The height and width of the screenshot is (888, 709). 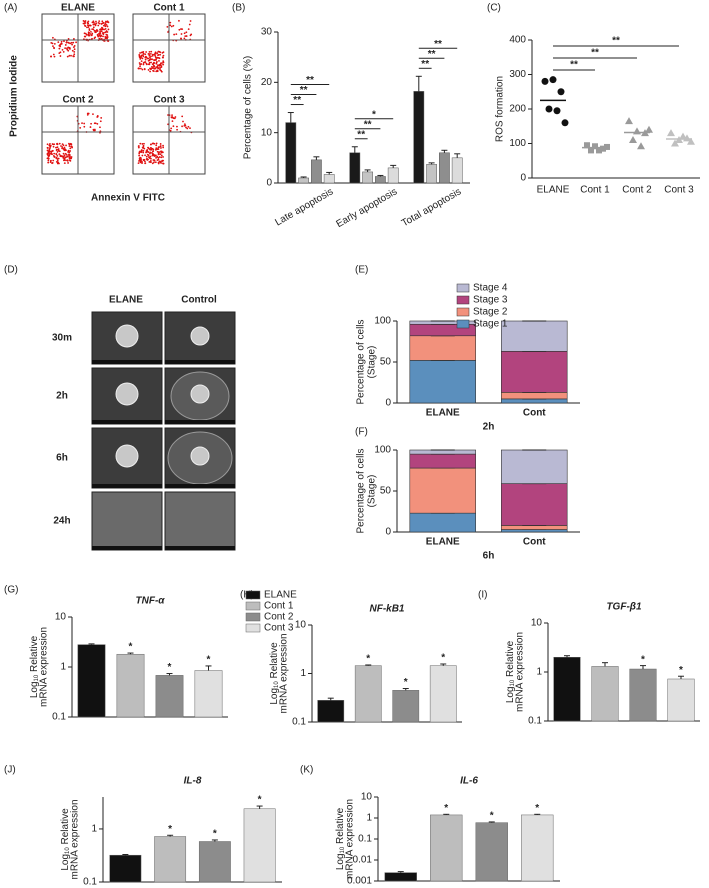 I want to click on y-tick-label: 20, so click(x=267, y=82).